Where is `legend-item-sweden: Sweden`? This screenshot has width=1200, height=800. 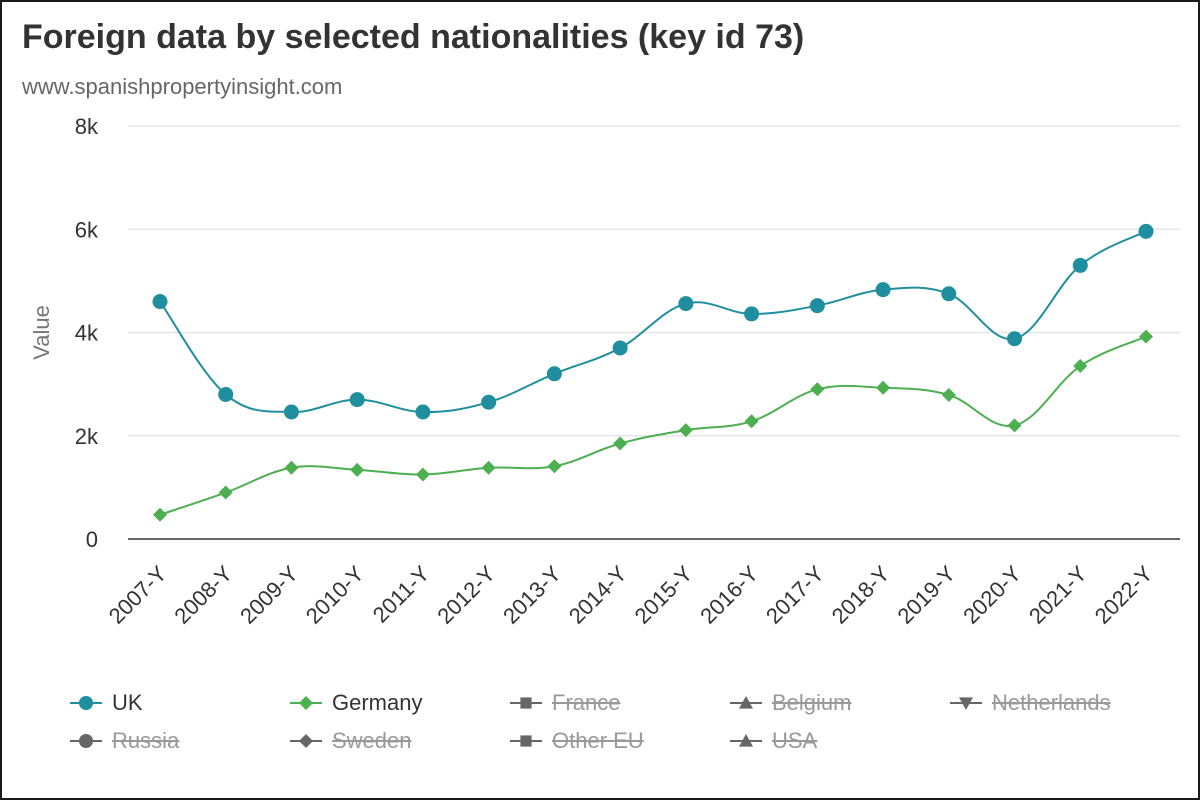 legend-item-sweden: Sweden is located at coordinates (351, 741).